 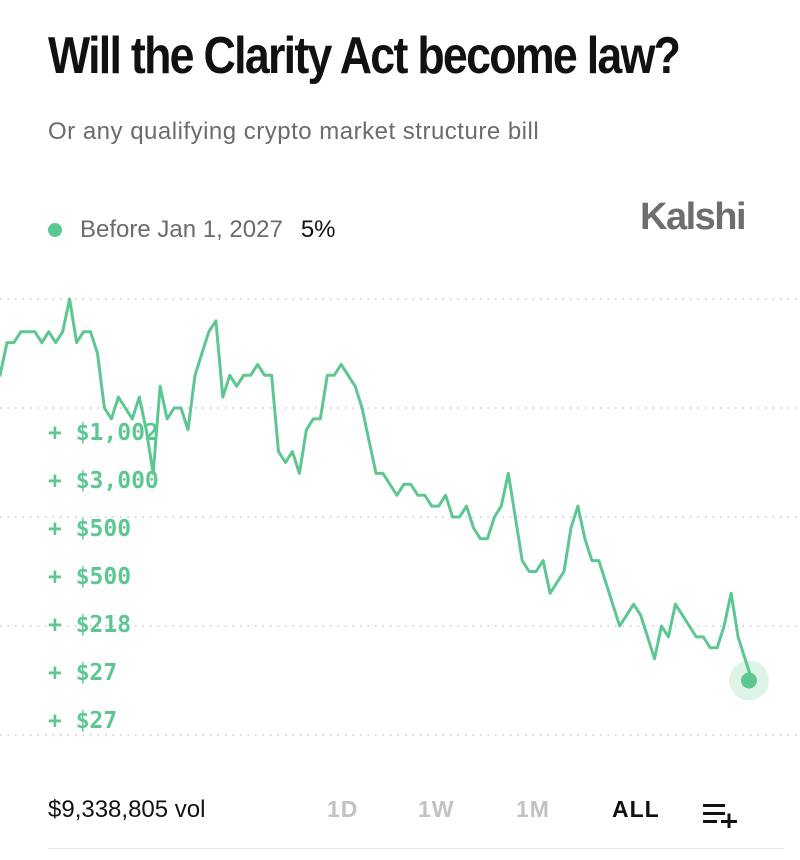 What do you see at coordinates (103, 433) in the screenshot?
I see `trade-annotation: + $1,002` at bounding box center [103, 433].